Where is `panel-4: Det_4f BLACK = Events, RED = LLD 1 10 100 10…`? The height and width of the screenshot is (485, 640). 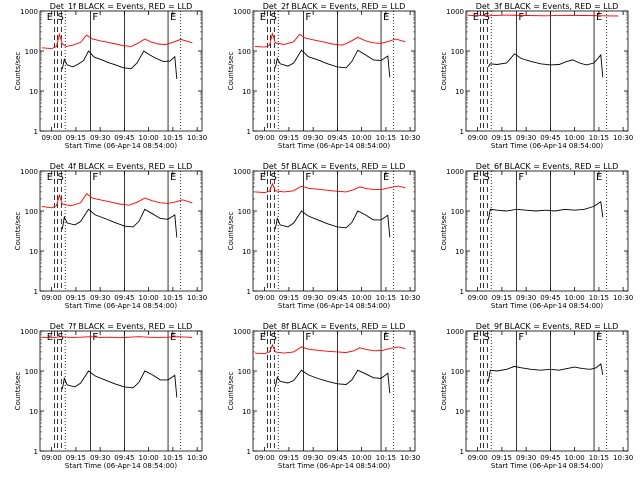
panel-4: Det_4f BLACK = Events, RED = LLD 1 10 100 10… is located at coordinates (110, 236).